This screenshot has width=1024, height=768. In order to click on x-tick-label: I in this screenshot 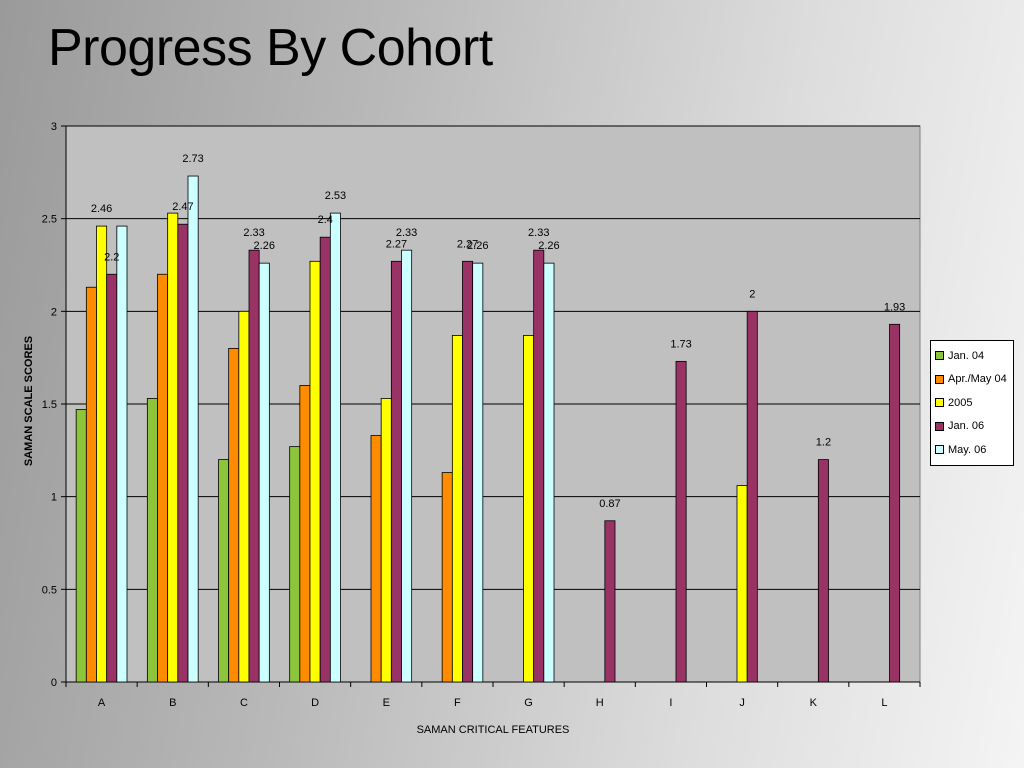, I will do `click(670, 703)`.